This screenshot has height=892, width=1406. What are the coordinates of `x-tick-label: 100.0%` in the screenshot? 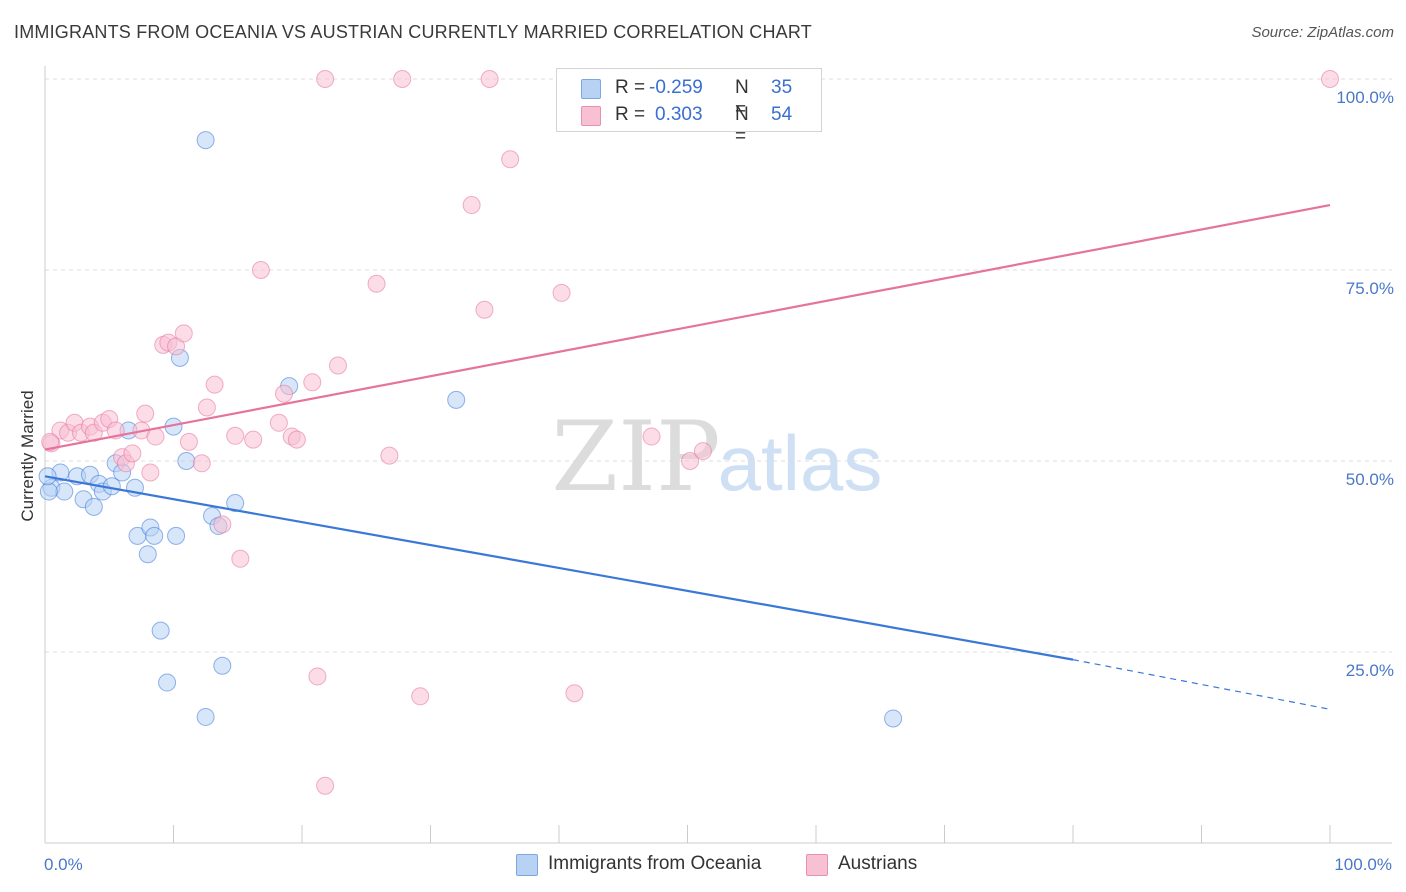 It's located at (1363, 864).